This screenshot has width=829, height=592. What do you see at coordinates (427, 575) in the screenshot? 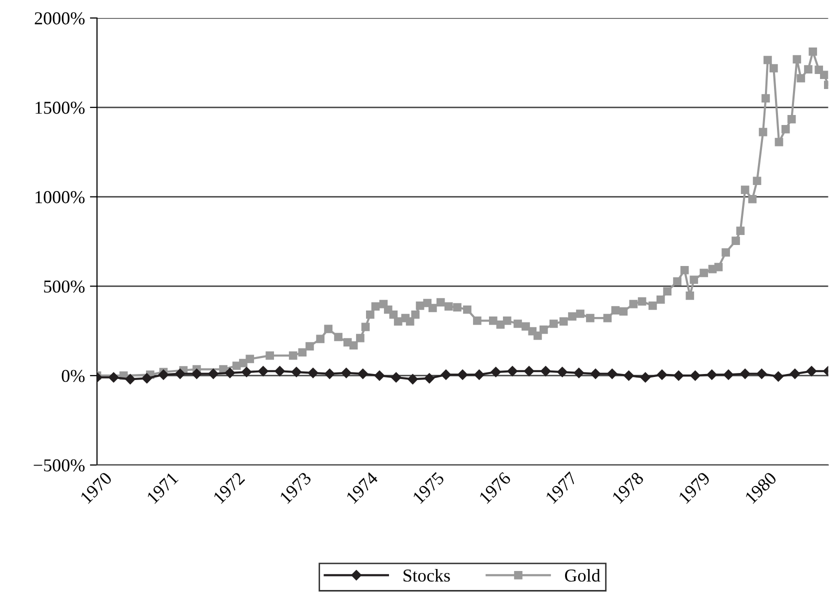
I see `legend-label: Stocks` at bounding box center [427, 575].